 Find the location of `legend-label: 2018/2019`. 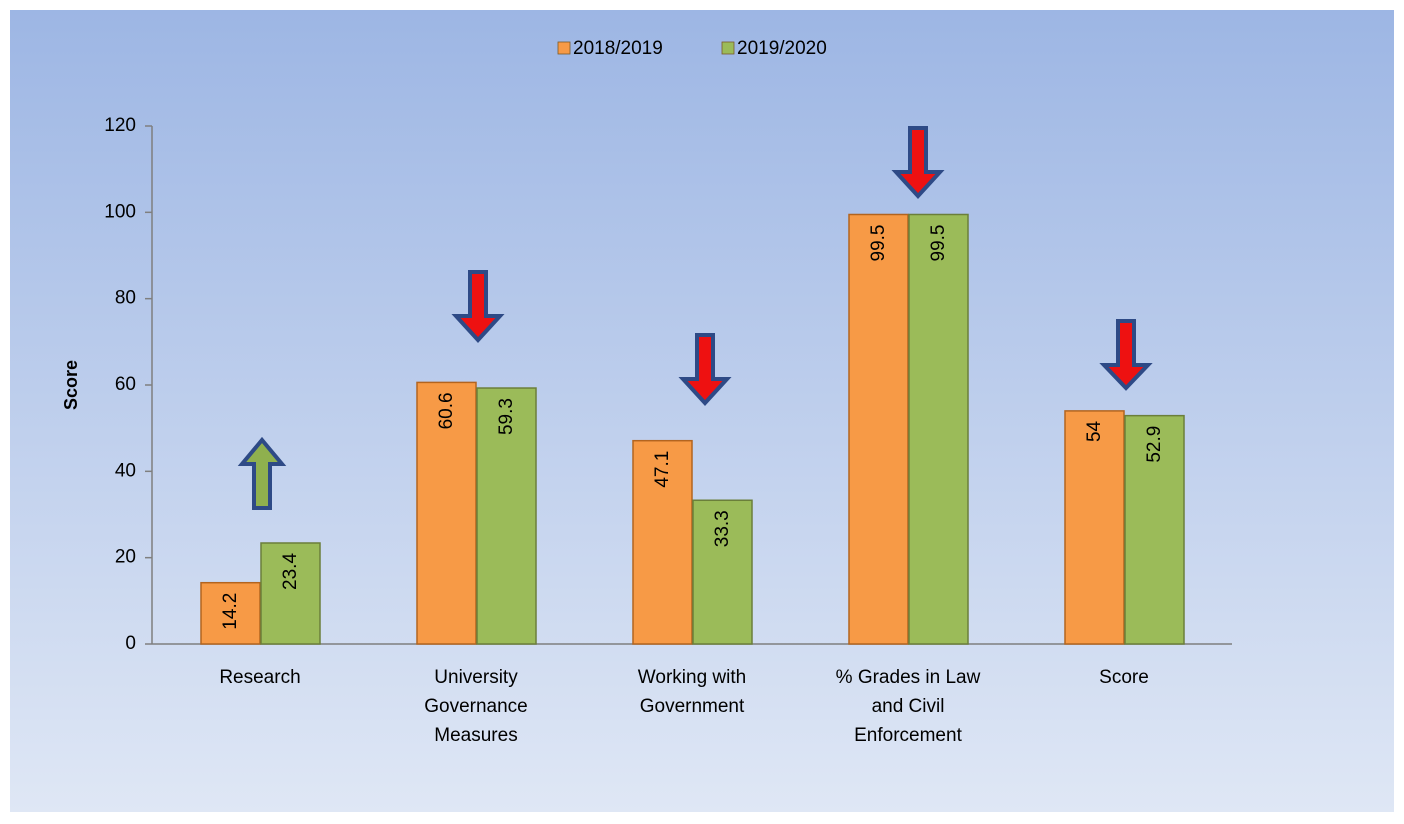

legend-label: 2018/2019 is located at coordinates (618, 48).